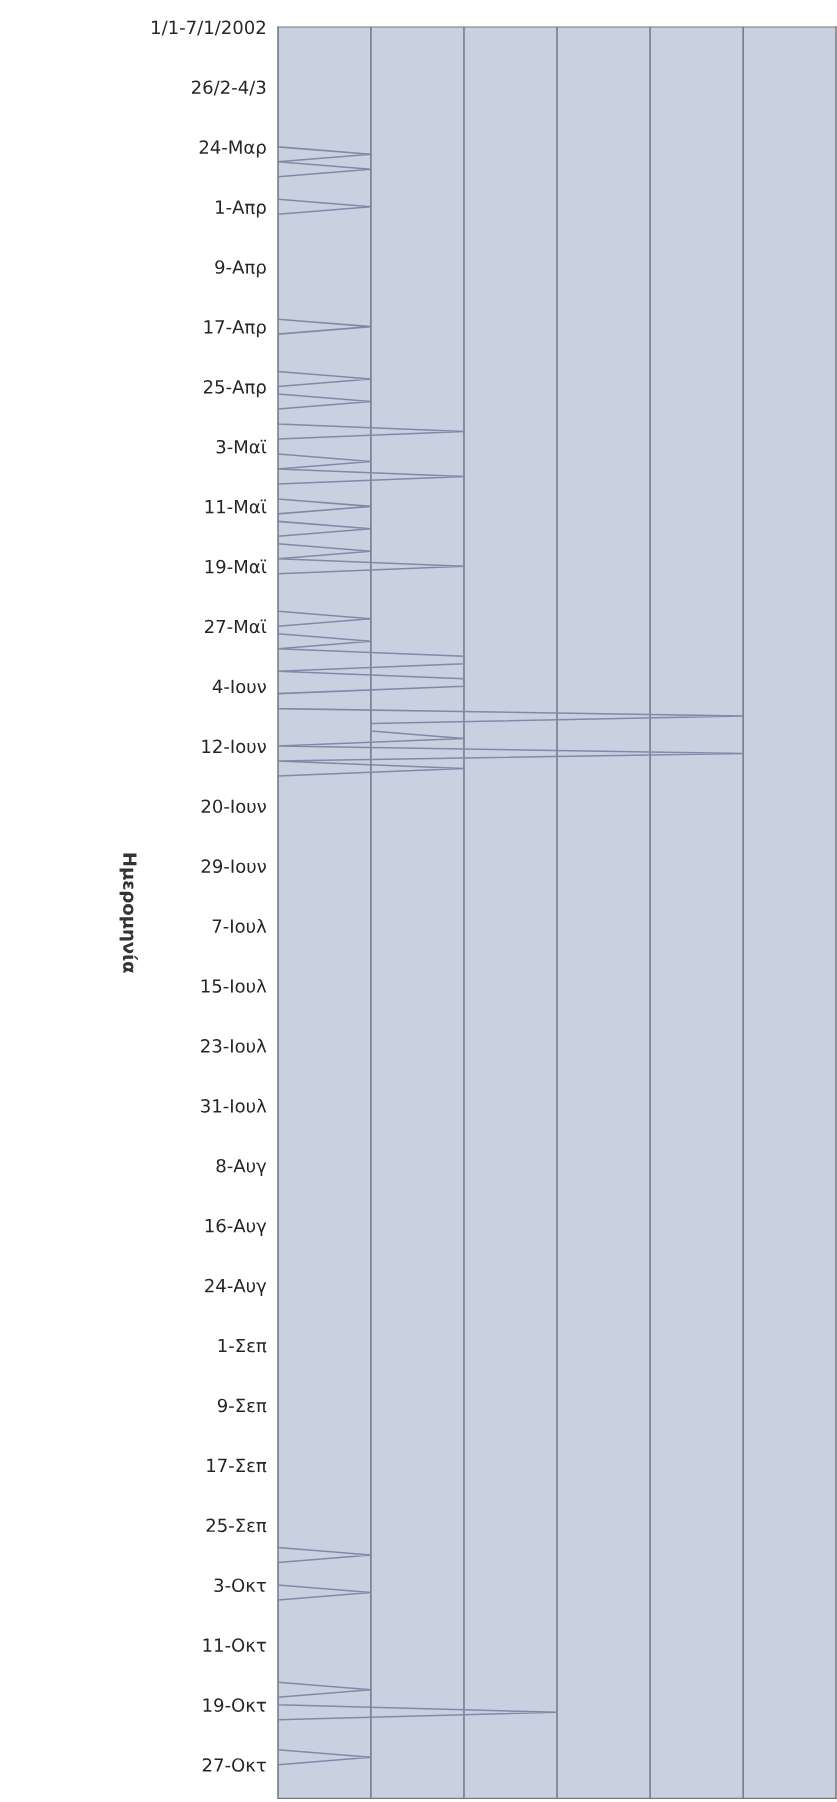 The width and height of the screenshot is (837, 1802). I want to click on y-tick-label: 24-Μαρ, so click(232, 149).